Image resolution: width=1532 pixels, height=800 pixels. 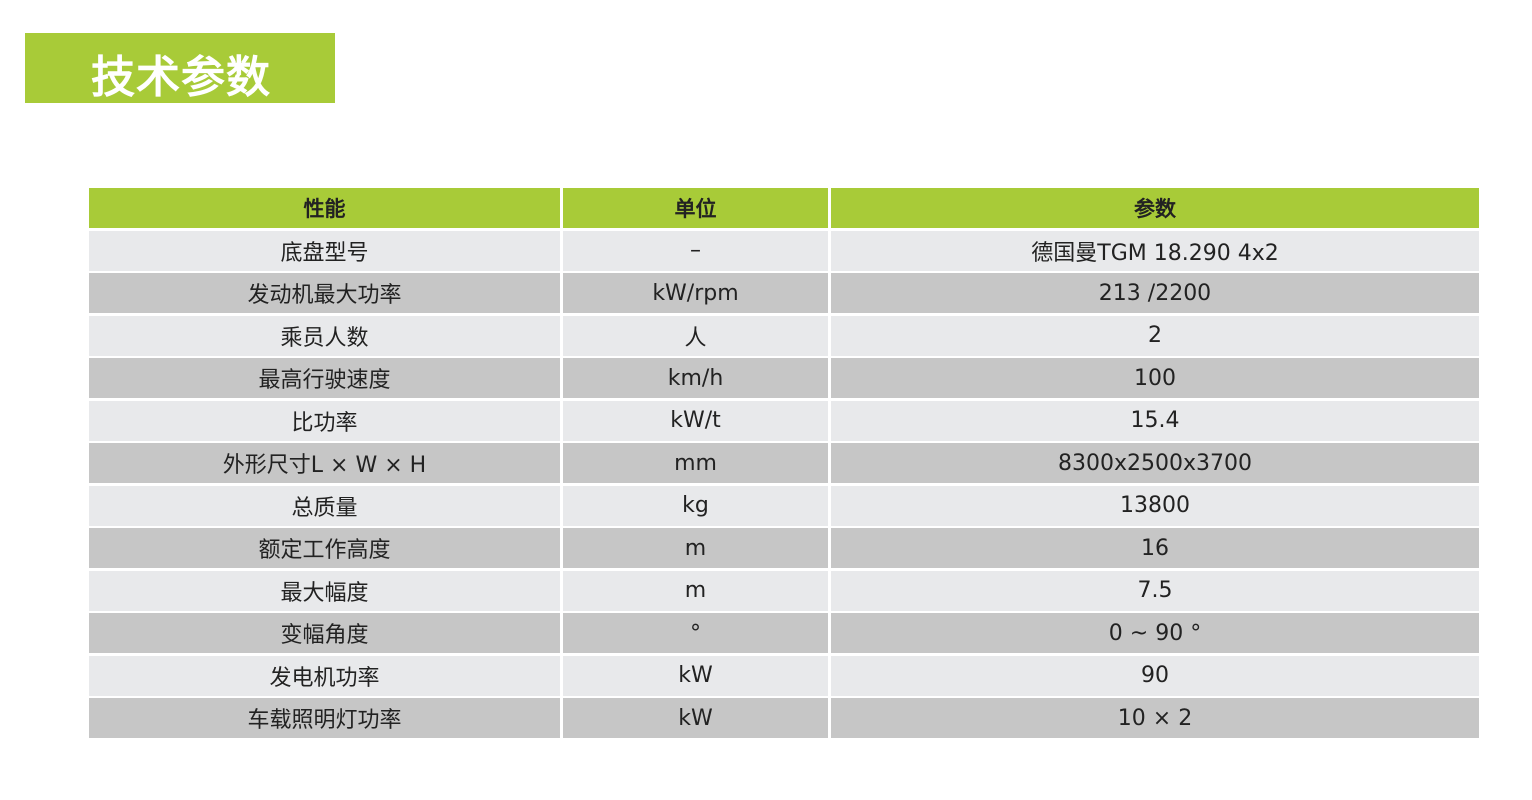 I want to click on table-row: 底盘型号 – 德国曼TGM 18.290 4x2, so click(x=784, y=252).